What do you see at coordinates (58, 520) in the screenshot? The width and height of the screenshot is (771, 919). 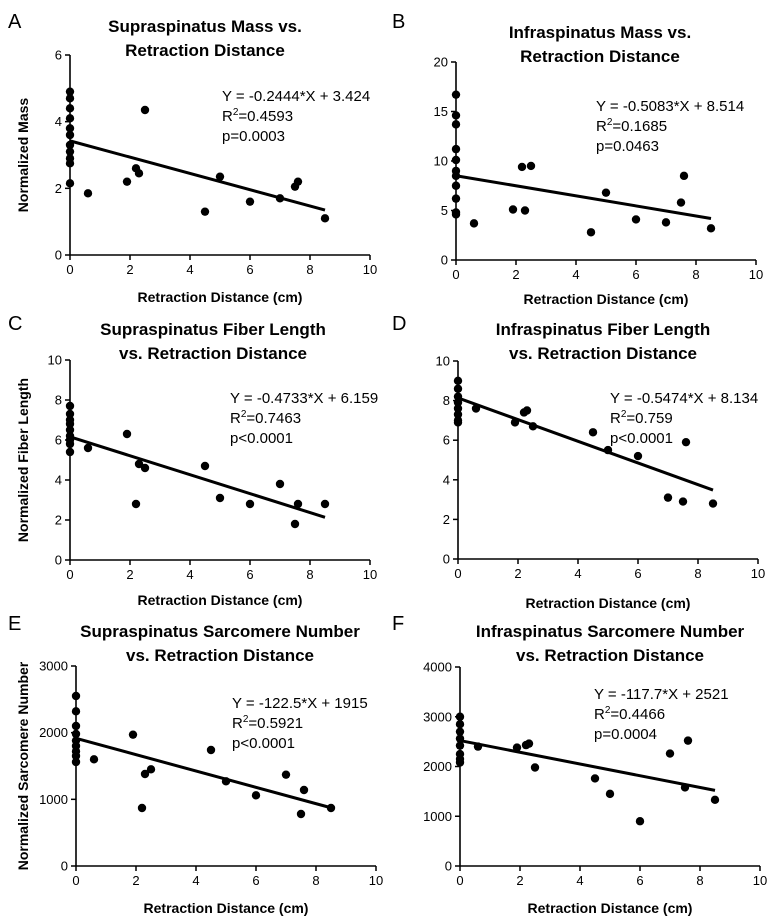 I see `y-tick-label: 2` at bounding box center [58, 520].